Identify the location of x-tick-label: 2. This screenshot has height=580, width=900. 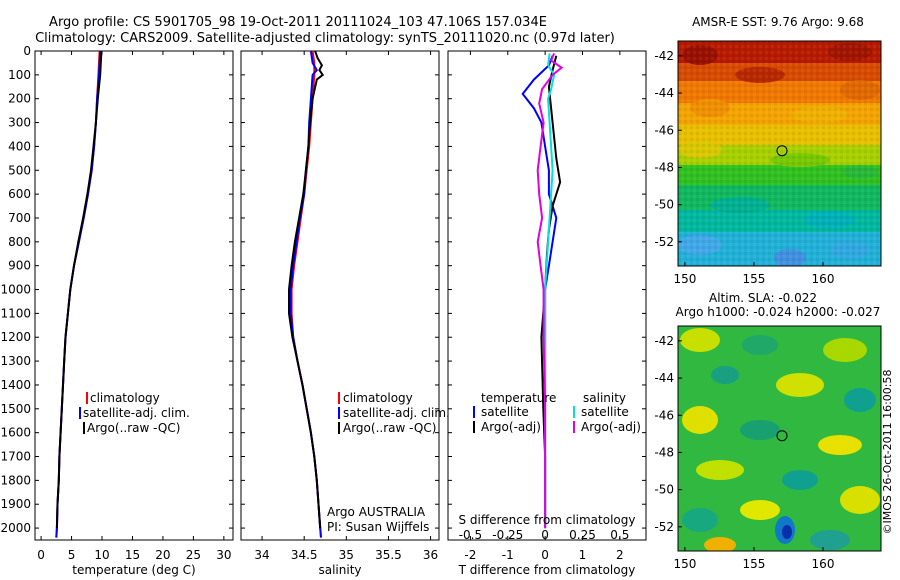
(620, 555).